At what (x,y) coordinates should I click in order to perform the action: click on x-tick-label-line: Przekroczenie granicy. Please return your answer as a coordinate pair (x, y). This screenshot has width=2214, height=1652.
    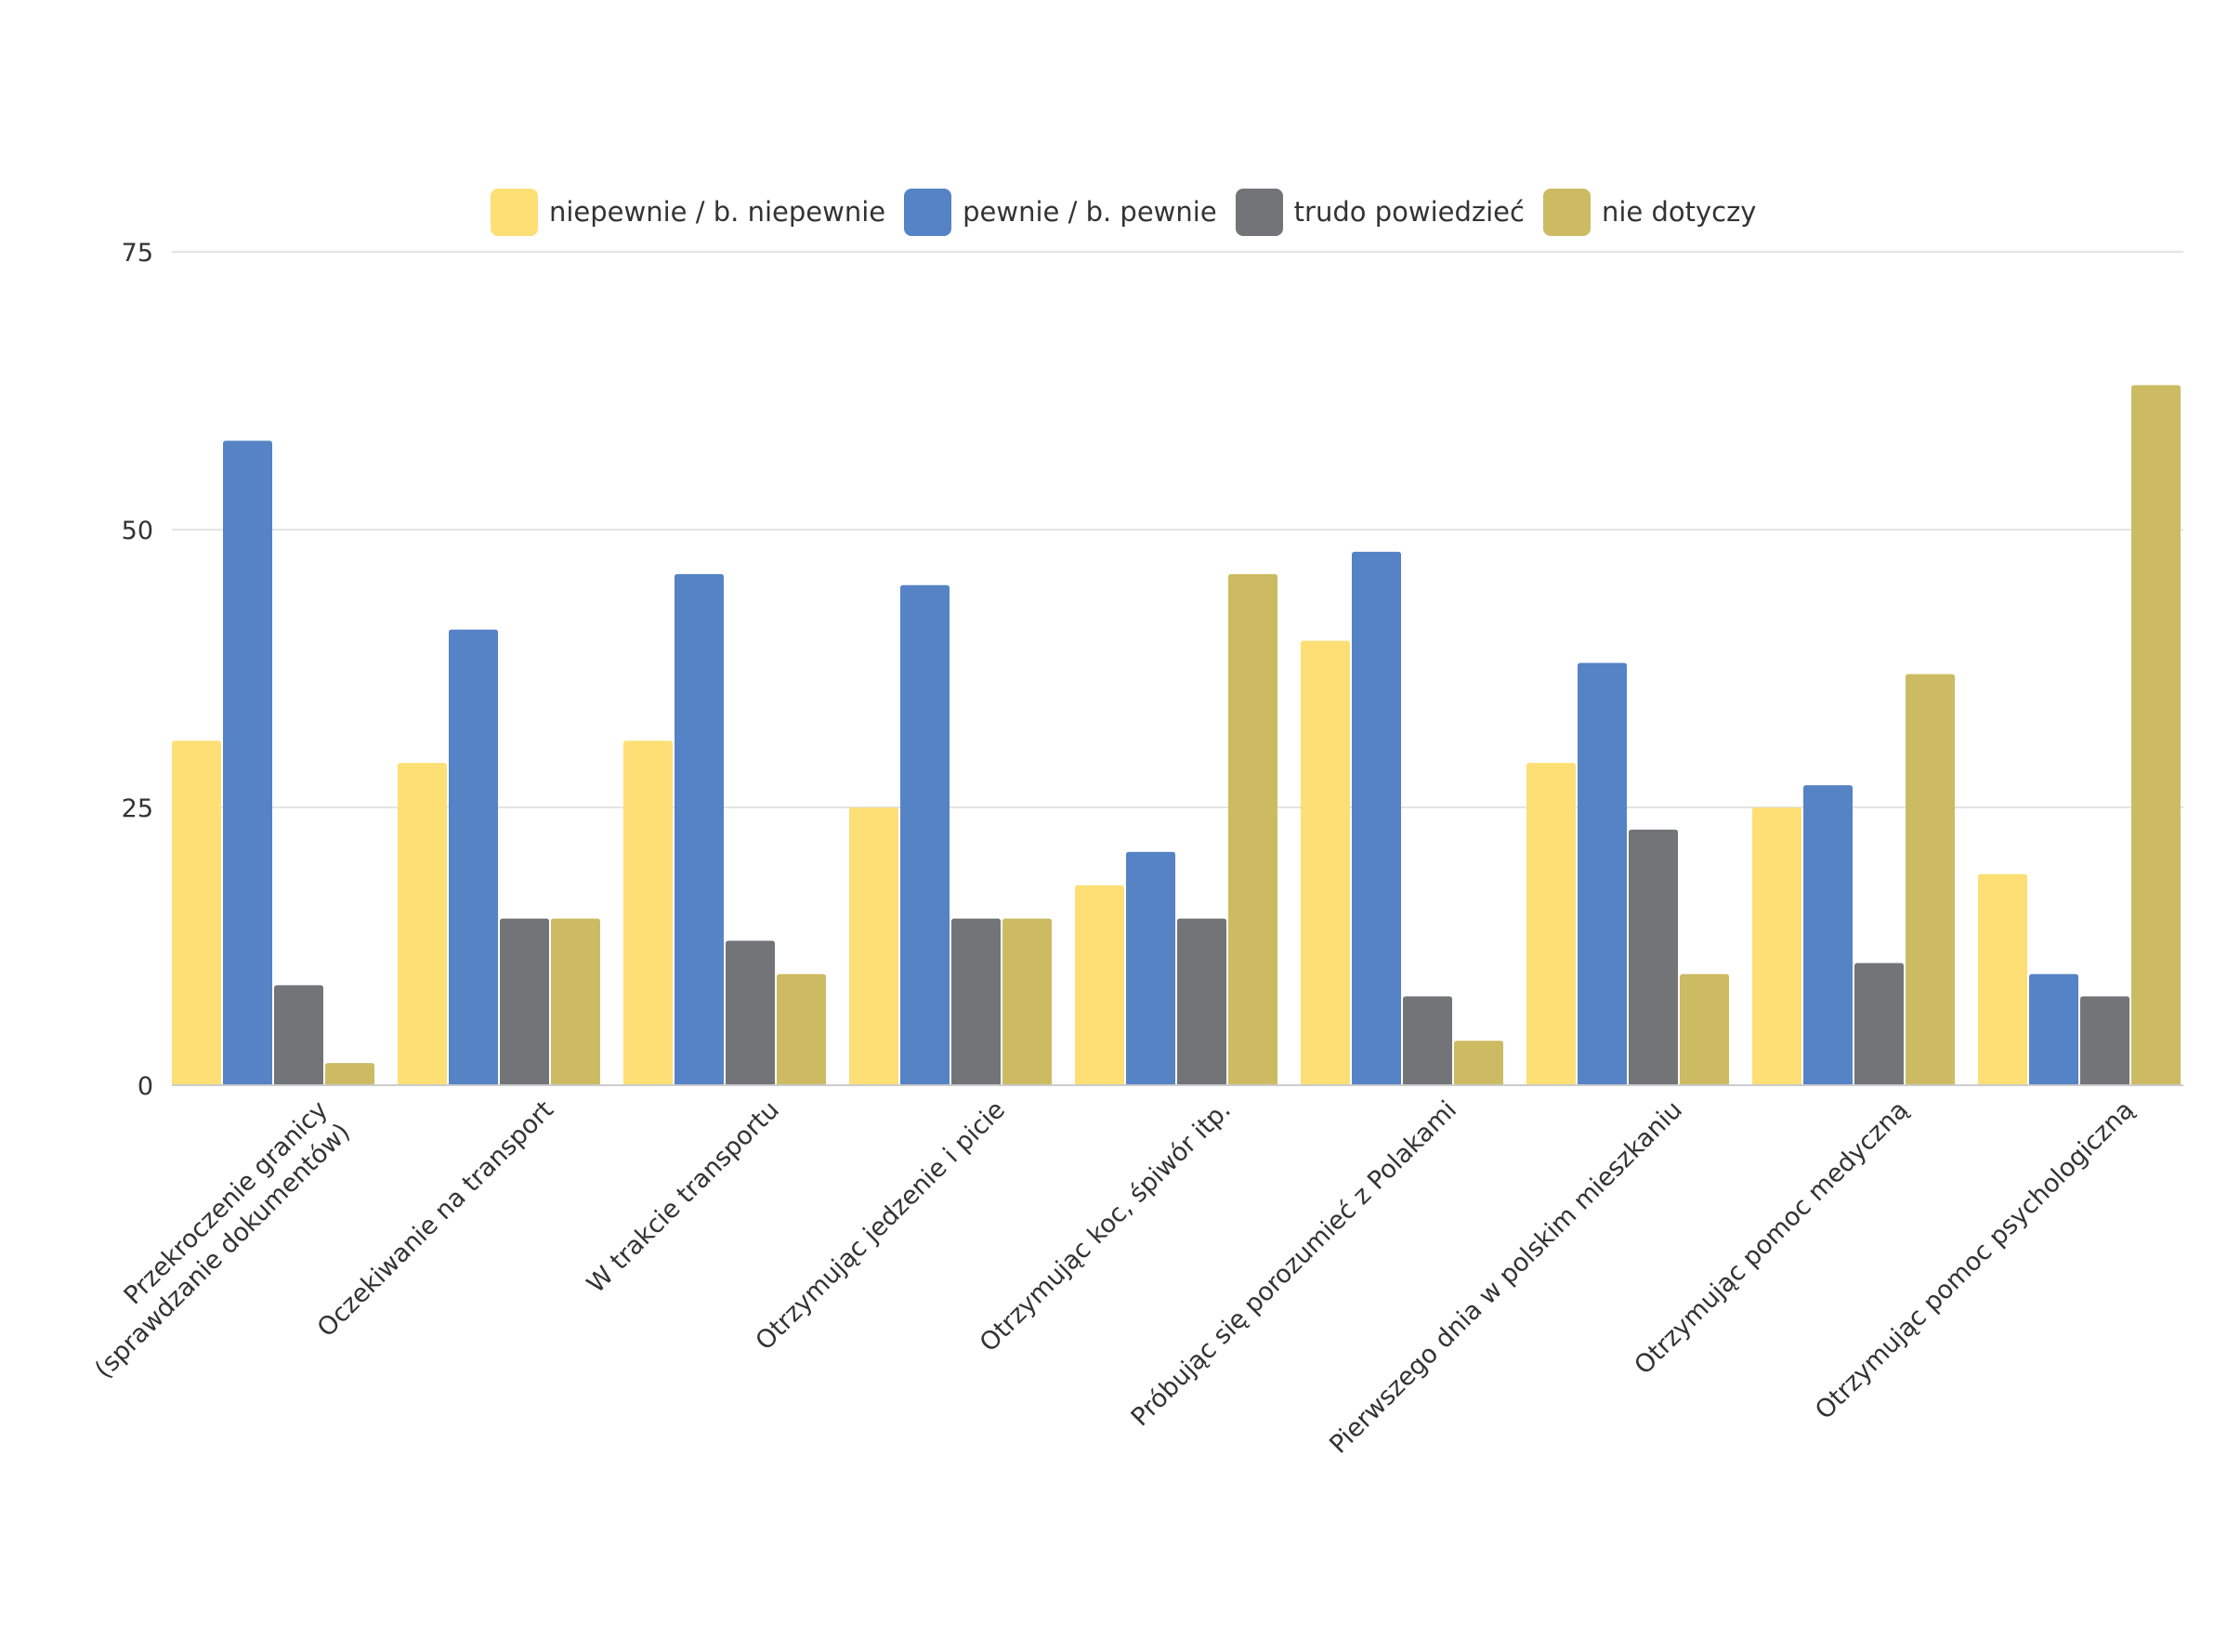
    Looking at the image, I should click on (227, 1202).